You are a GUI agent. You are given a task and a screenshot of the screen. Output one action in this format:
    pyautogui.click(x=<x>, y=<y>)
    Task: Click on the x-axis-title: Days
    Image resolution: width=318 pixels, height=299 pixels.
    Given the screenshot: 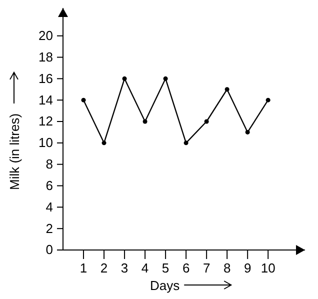 What is the action you would take?
    pyautogui.click(x=165, y=285)
    